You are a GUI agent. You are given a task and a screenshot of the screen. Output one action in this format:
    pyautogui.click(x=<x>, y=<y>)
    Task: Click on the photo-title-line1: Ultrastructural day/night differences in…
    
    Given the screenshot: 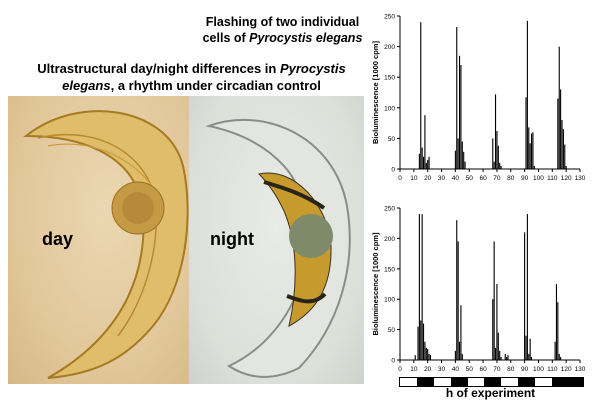 What is the action you would take?
    pyautogui.click(x=191, y=68)
    